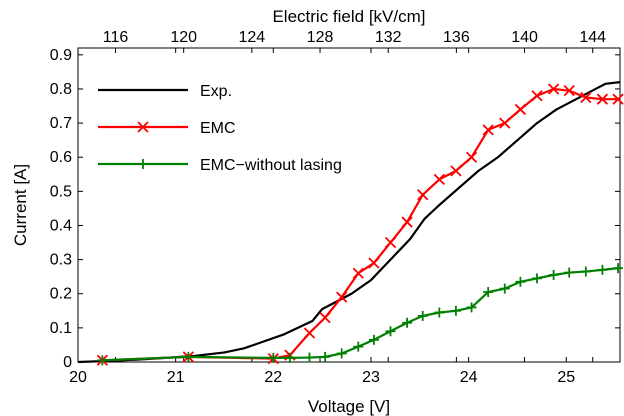 This screenshot has width=624, height=416. Describe the element at coordinates (61, 191) in the screenshot. I see `y-tick-label: 0.5` at that location.